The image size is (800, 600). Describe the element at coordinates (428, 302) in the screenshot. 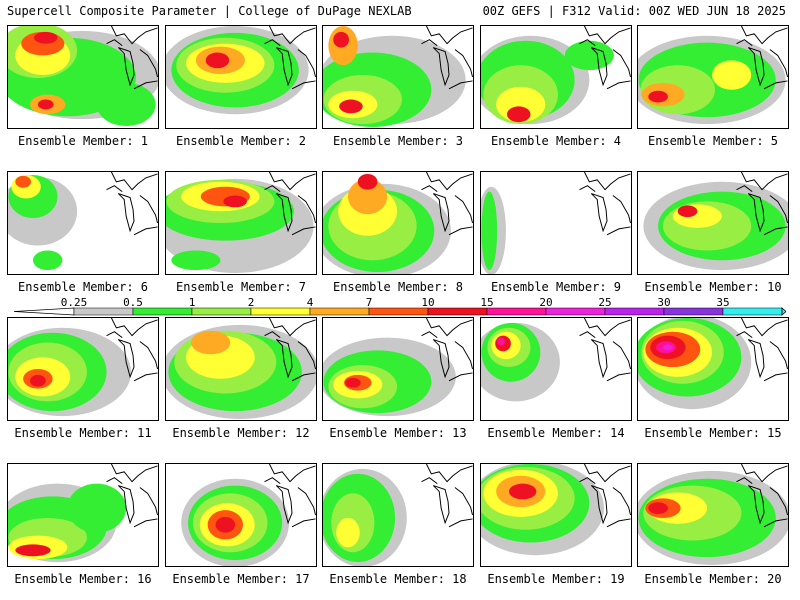

I see `legend-tick-label: 10` at that location.